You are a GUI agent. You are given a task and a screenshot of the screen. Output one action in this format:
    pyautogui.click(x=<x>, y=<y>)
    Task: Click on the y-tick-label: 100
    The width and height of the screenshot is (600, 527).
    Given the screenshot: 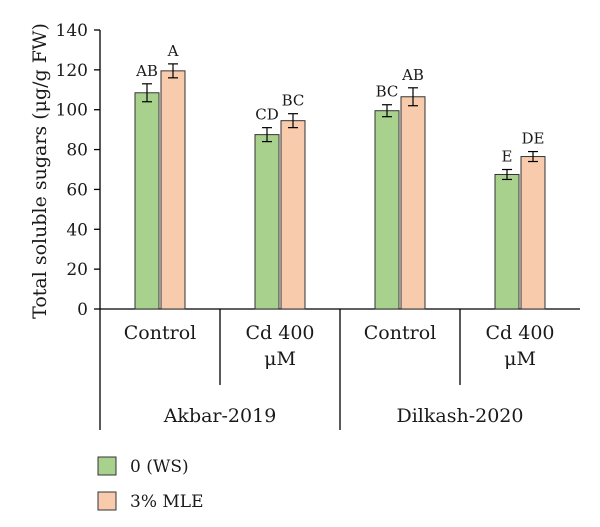 What is the action you would take?
    pyautogui.click(x=72, y=111)
    